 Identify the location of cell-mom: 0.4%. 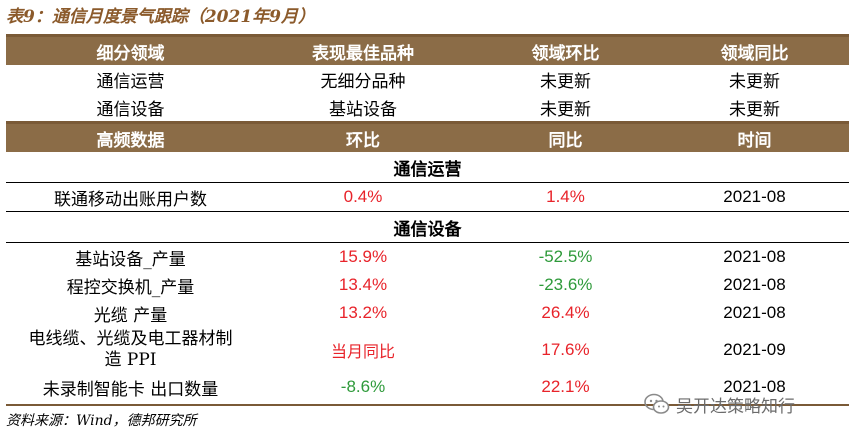
(363, 196).